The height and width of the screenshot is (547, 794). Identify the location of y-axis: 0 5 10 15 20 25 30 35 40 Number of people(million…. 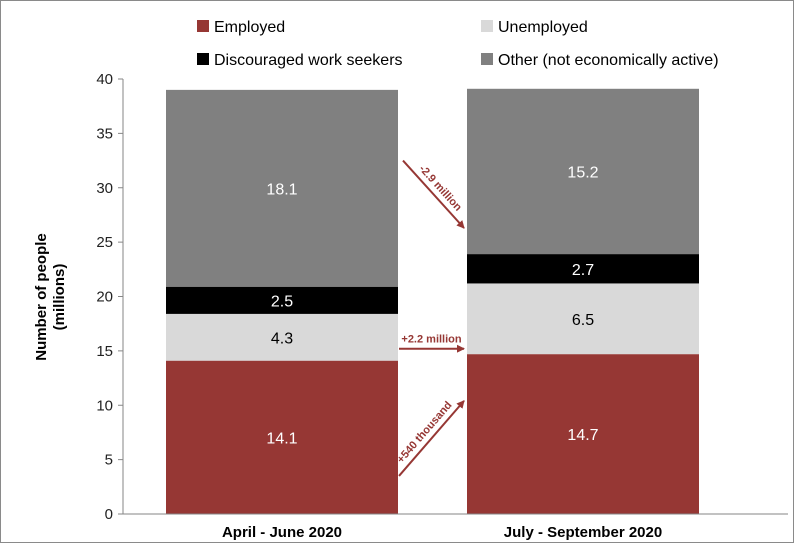
(78, 297).